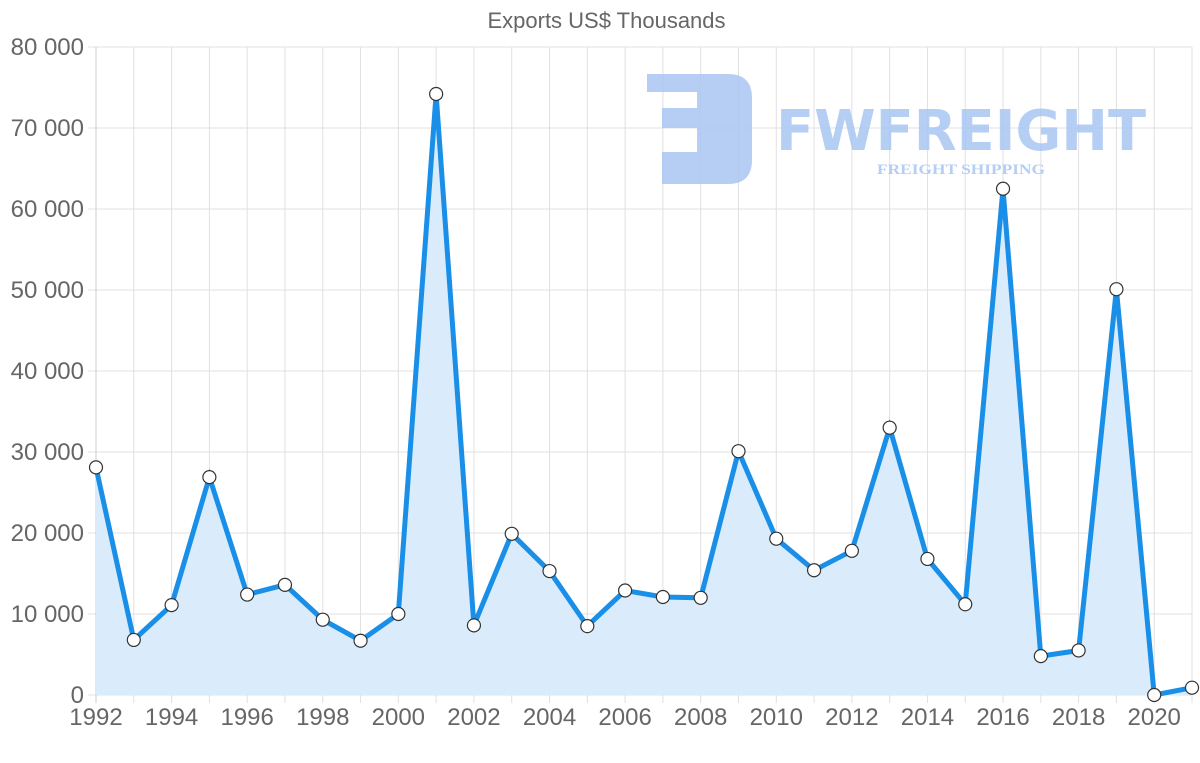 Image resolution: width=1200 pixels, height=763 pixels. Describe the element at coordinates (171, 717) in the screenshot. I see `x-tick-label: 1994` at that location.